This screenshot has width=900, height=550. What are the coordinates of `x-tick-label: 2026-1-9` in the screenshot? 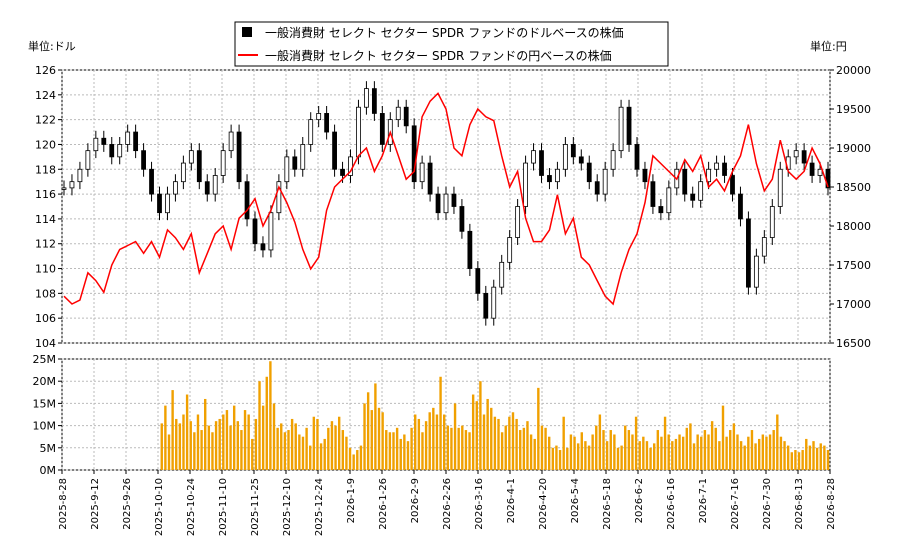 It's located at (351, 500).